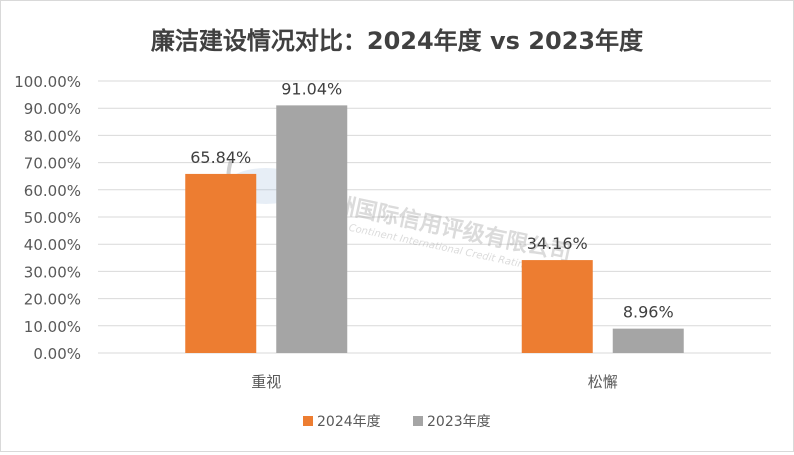 The image size is (794, 455). Describe the element at coordinates (52, 191) in the screenshot. I see `y-tick-label: 60.00%` at that location.